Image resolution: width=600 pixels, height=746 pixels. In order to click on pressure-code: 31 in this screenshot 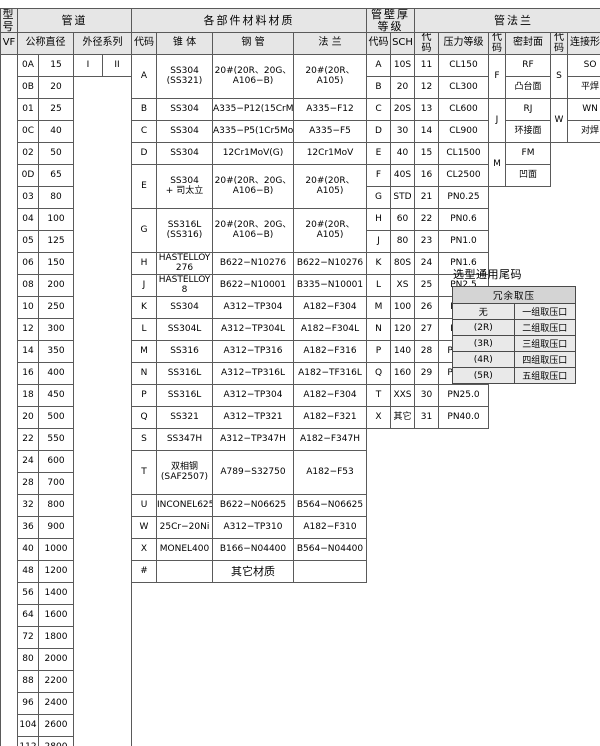, I will do `click(426, 418)`.